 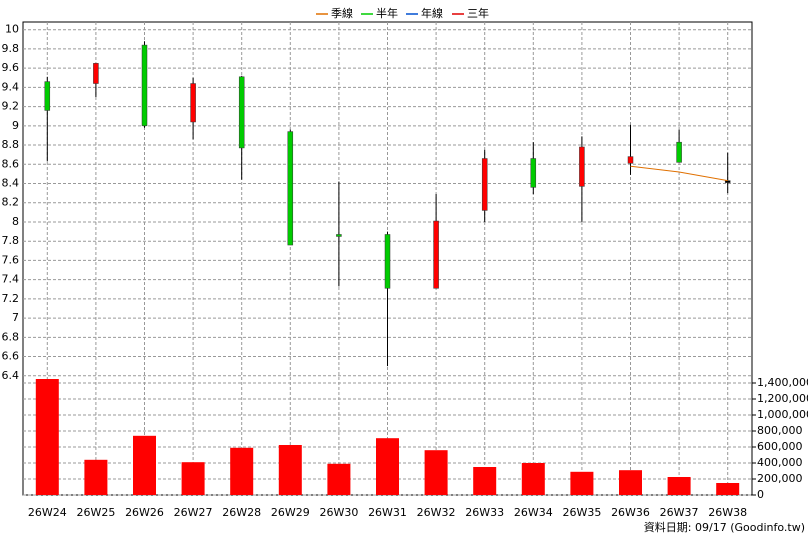 I want to click on y-tick-label: 9.4, so click(x=11, y=86).